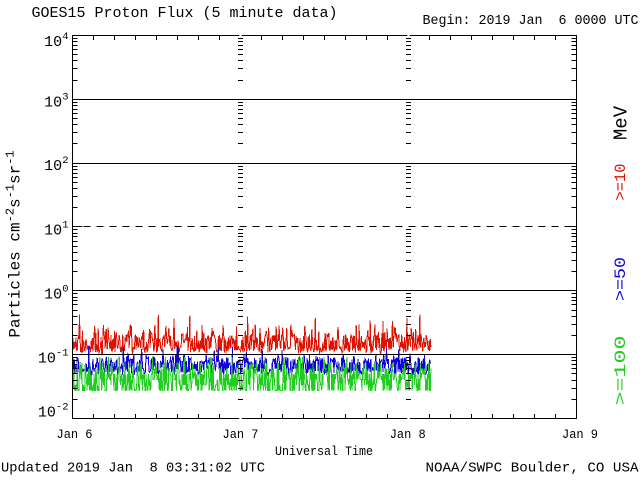 Image resolution: width=640 pixels, height=480 pixels. What do you see at coordinates (324, 451) in the screenshot?
I see `svg-text: Universal Time` at bounding box center [324, 451].